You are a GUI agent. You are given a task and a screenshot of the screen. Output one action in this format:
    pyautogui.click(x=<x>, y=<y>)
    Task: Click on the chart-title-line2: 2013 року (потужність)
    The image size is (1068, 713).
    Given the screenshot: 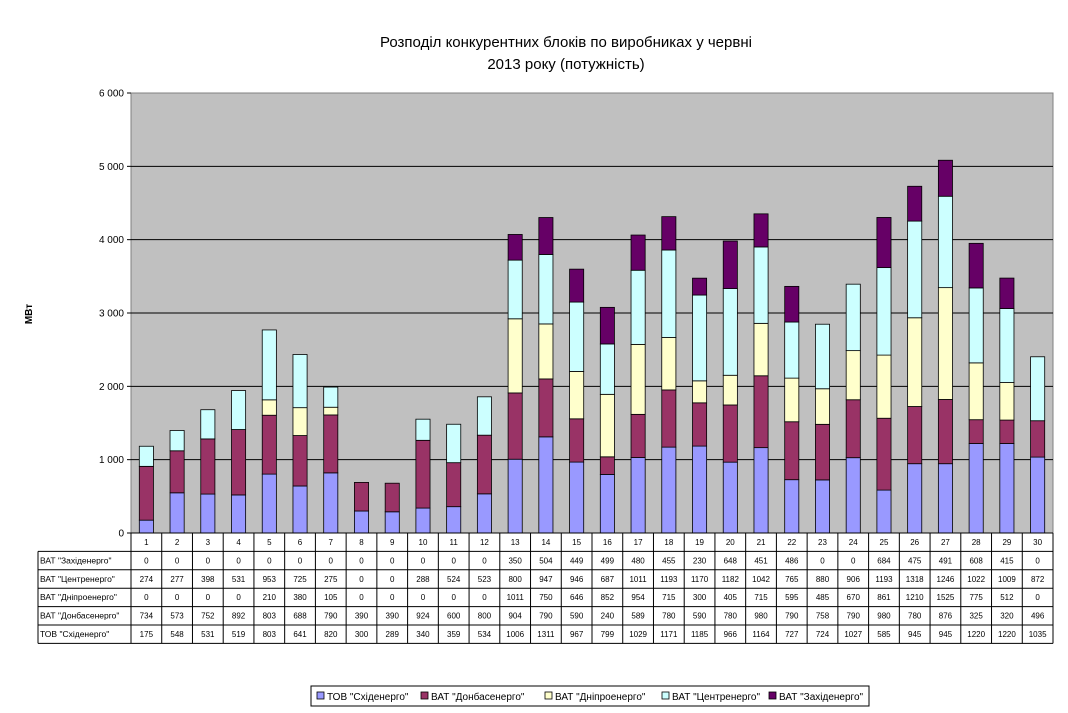 What is the action you would take?
    pyautogui.click(x=565, y=64)
    